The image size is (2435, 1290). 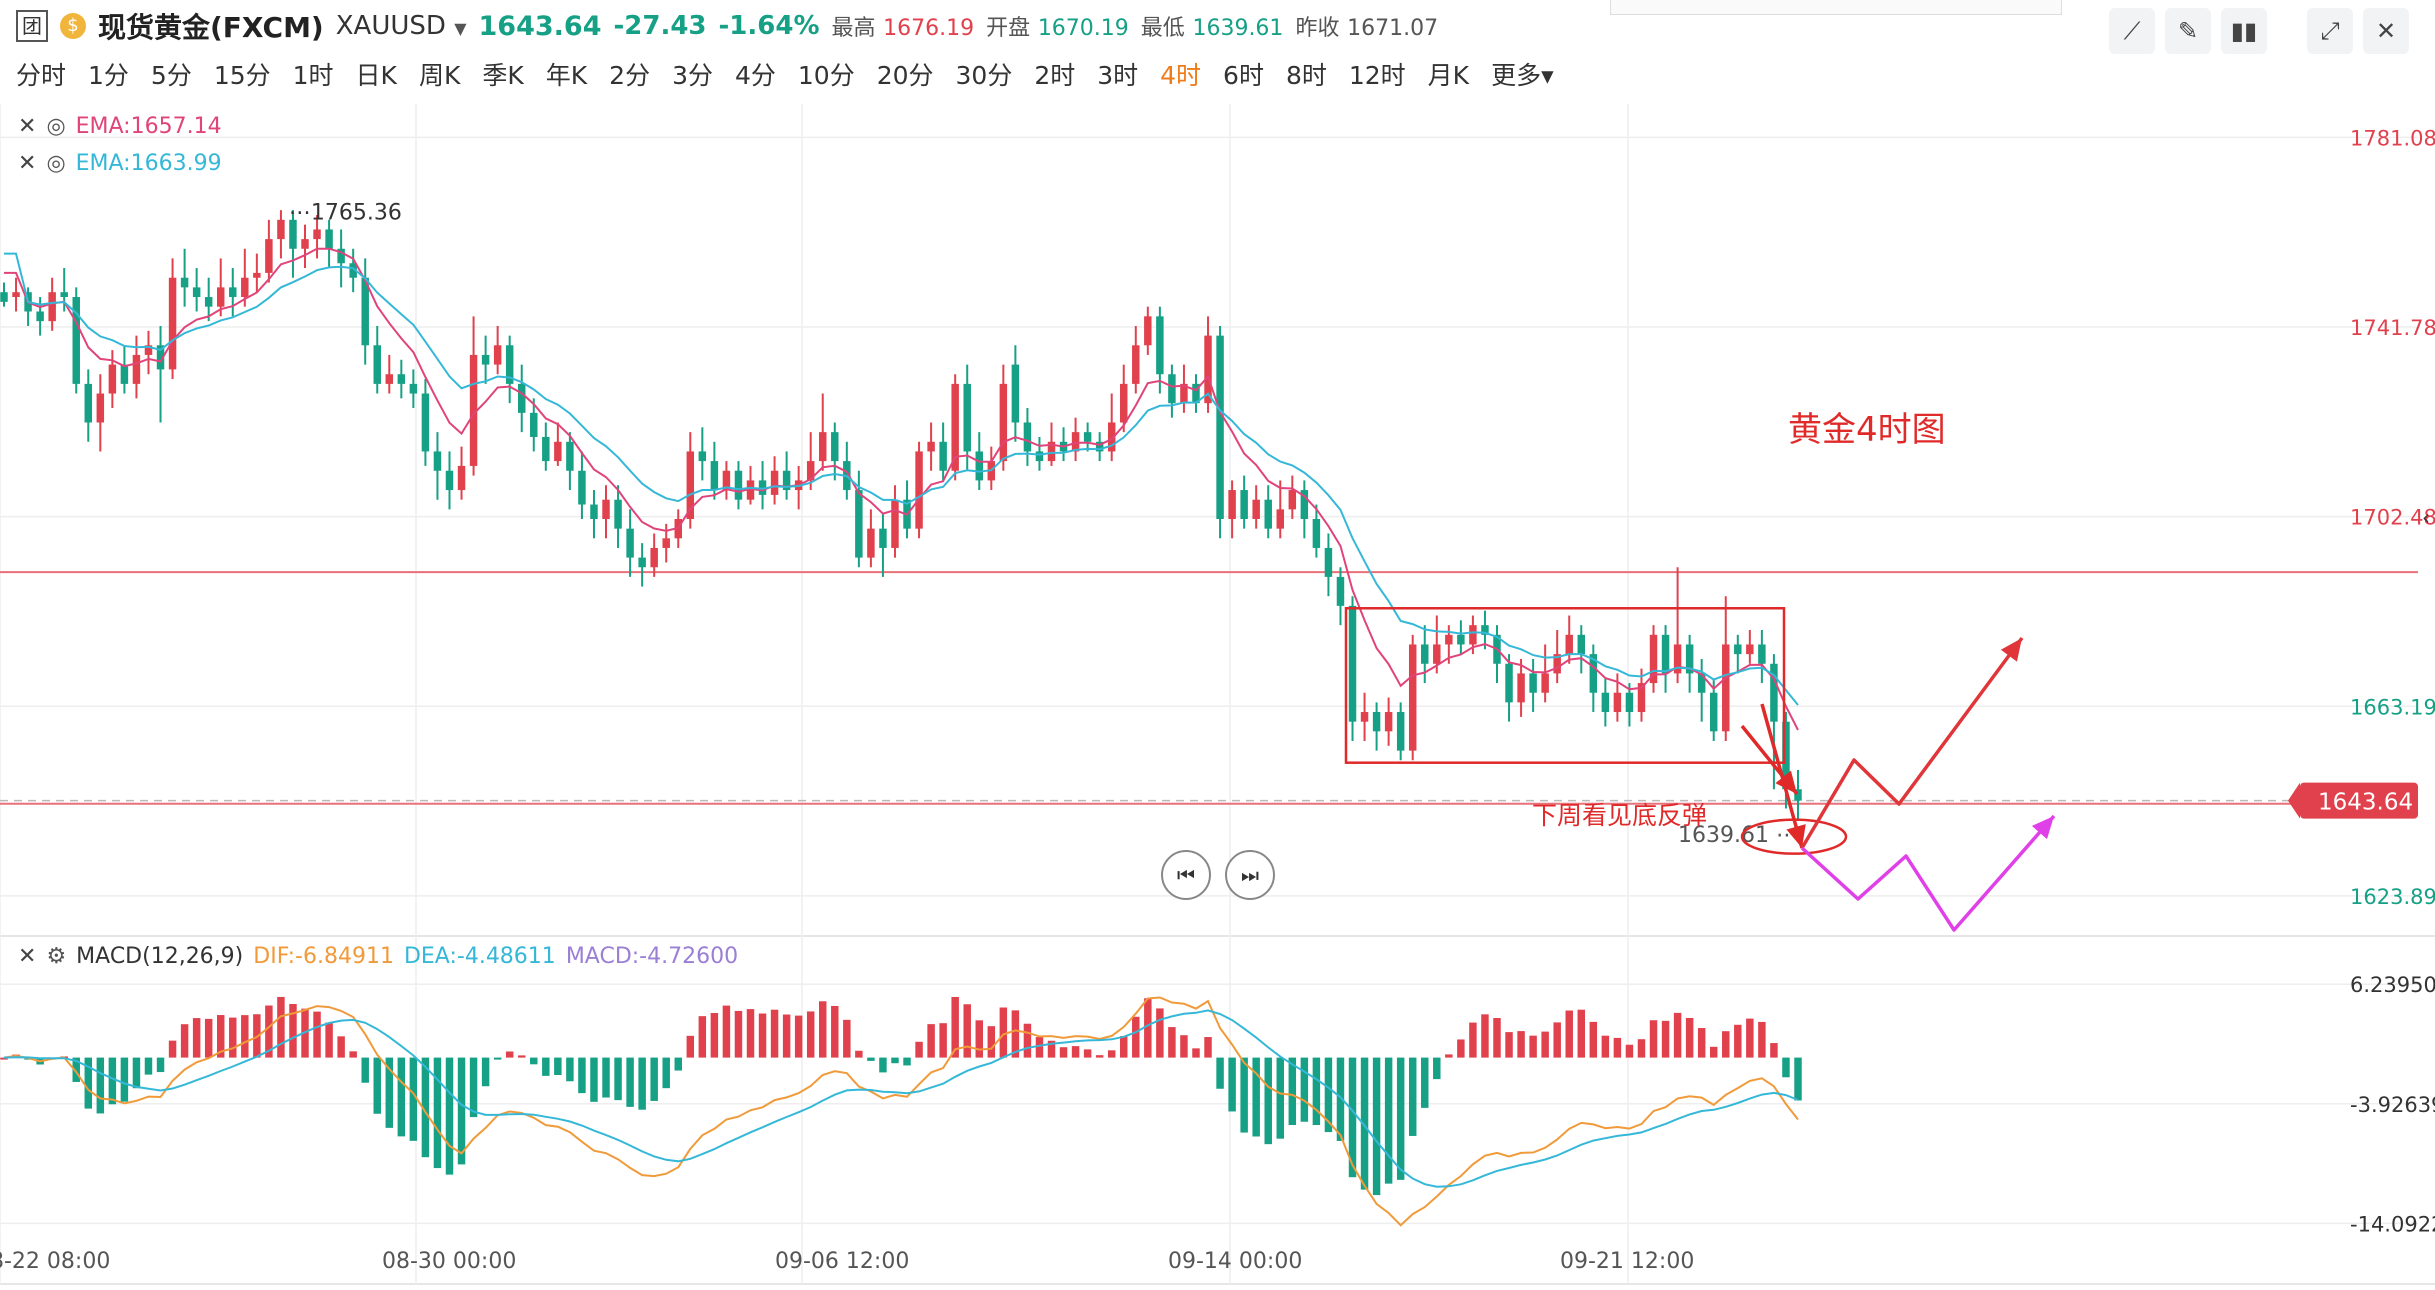 I want to click on time-tick-label: 09-06 12:00, so click(x=842, y=1261).